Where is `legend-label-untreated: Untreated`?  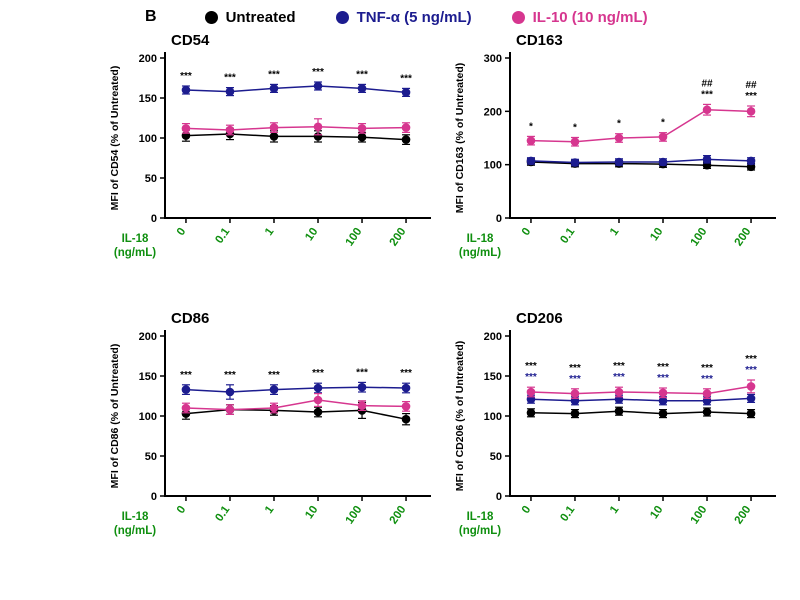
legend-label-untreated: Untreated is located at coordinates (260, 17).